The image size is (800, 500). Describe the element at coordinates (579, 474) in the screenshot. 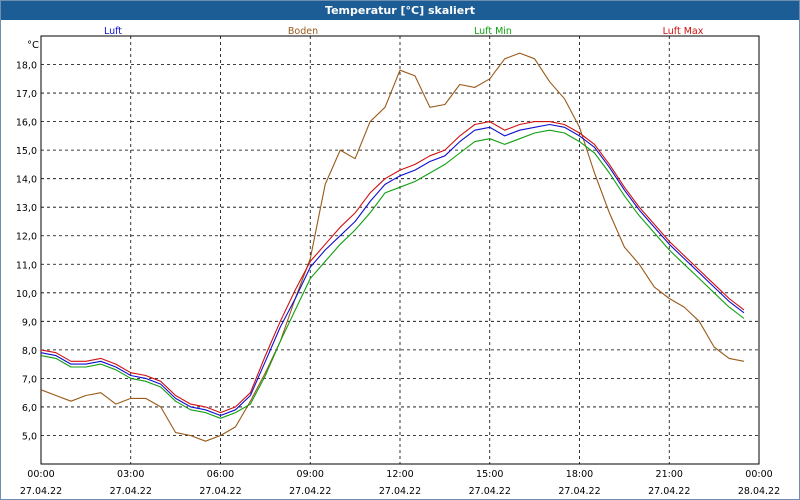

I see `x-tick-time: 18:00` at that location.